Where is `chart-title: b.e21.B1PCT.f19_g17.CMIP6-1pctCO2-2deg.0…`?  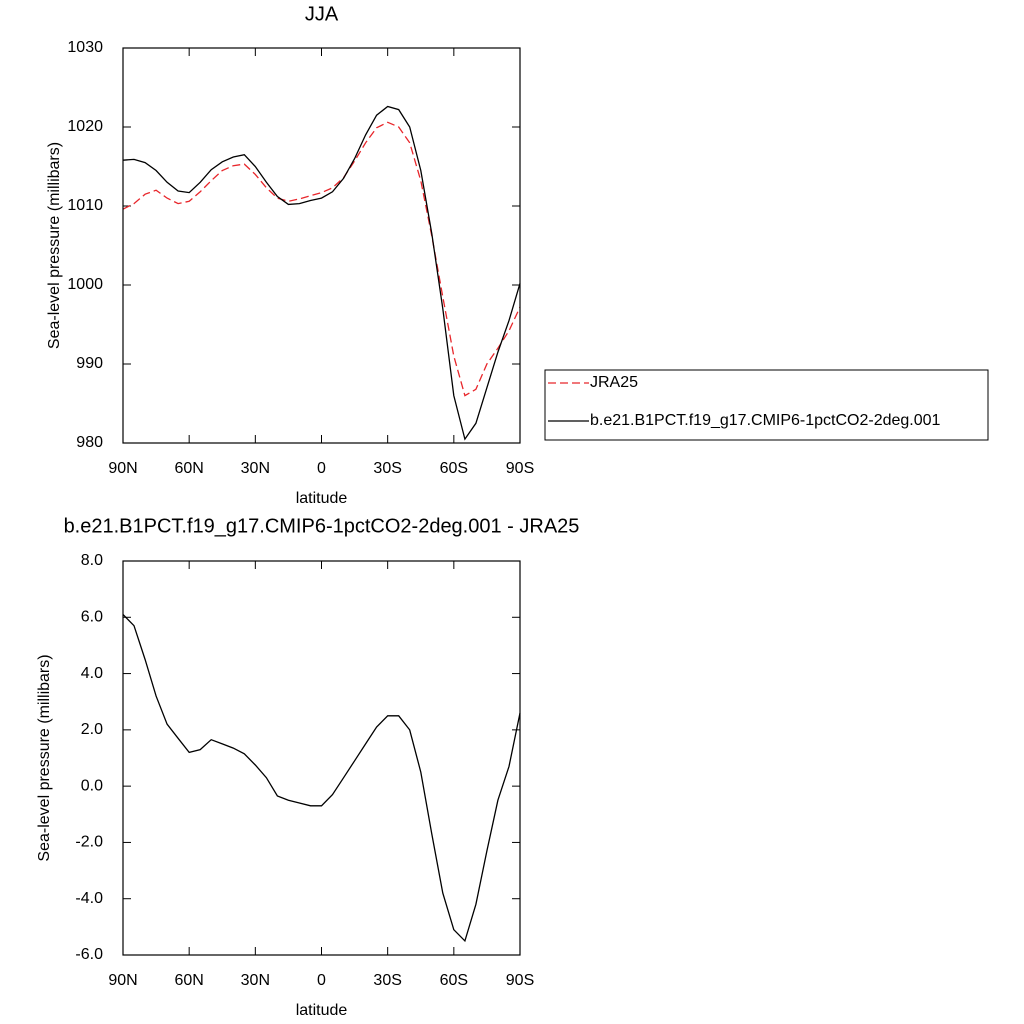 chart-title: b.e21.B1PCT.f19_g17.CMIP6-1pctCO2-2deg.0… is located at coordinates (322, 526).